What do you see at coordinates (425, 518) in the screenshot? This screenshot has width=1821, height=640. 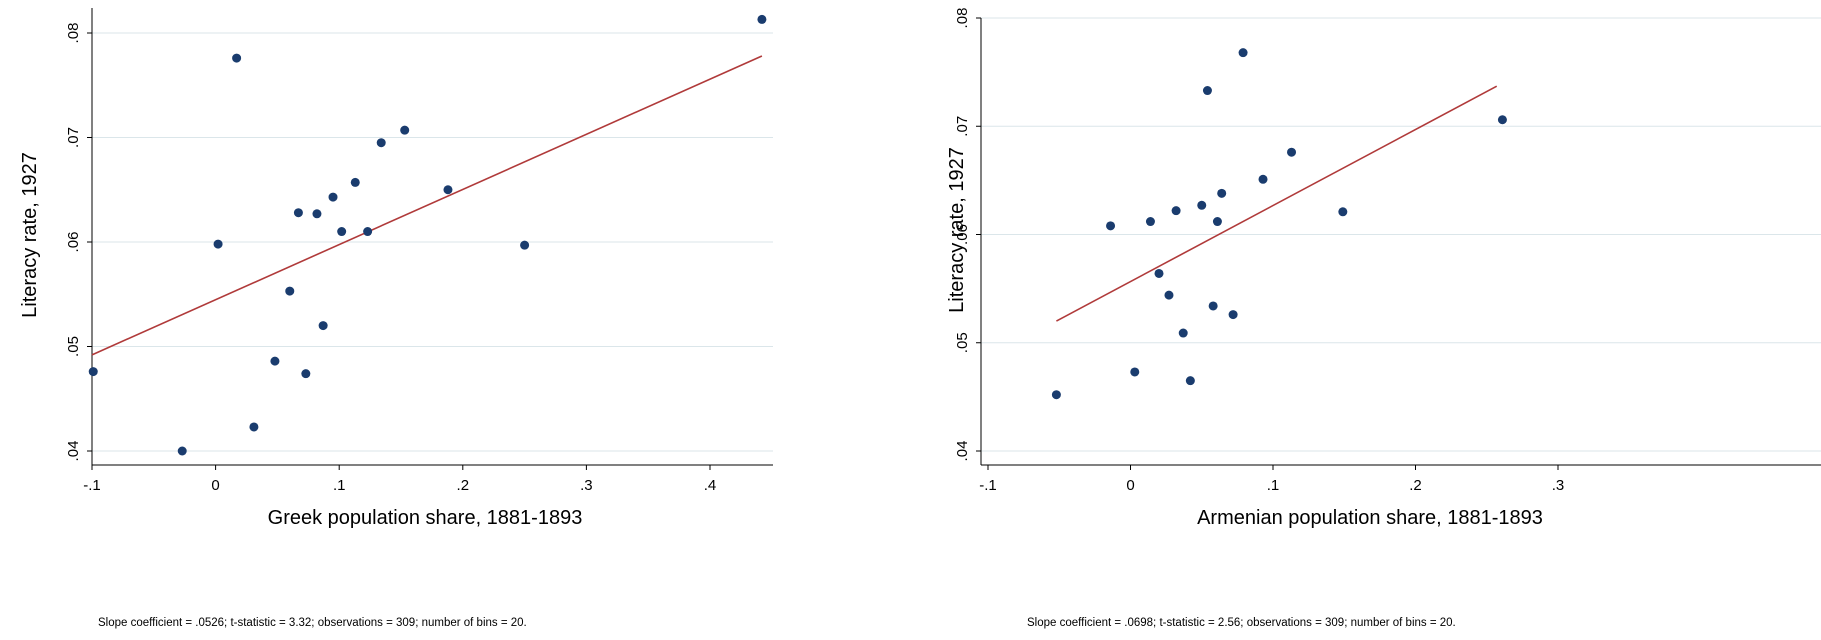 I see `x-axis-title: Greek population share, 1881-1893` at bounding box center [425, 518].